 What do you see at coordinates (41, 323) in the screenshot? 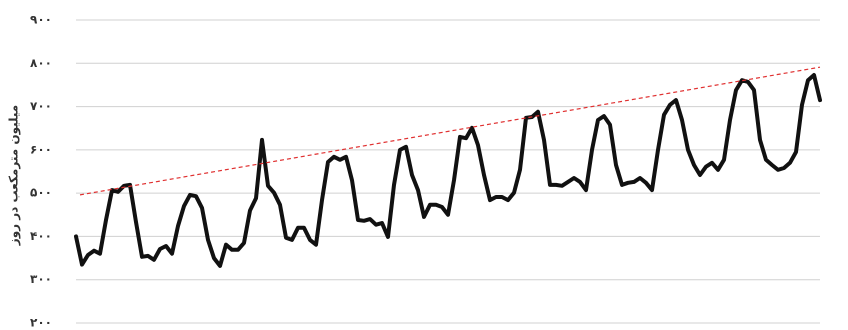
I see `y-tick-label: ۲۰۰` at bounding box center [41, 323].